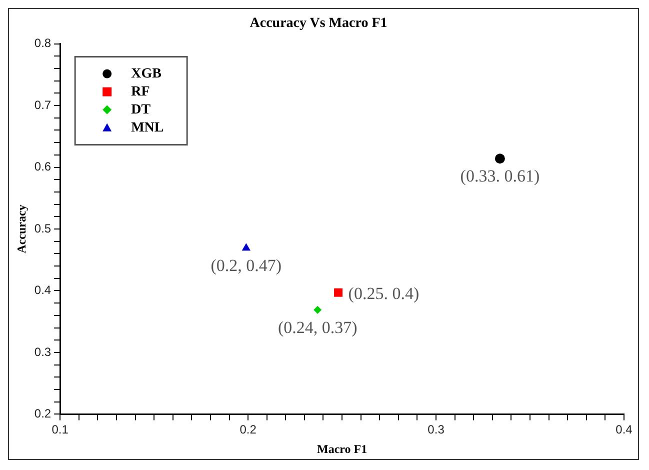  Describe the element at coordinates (43, 290) in the screenshot. I see `y-tick-label: 0.4` at that location.